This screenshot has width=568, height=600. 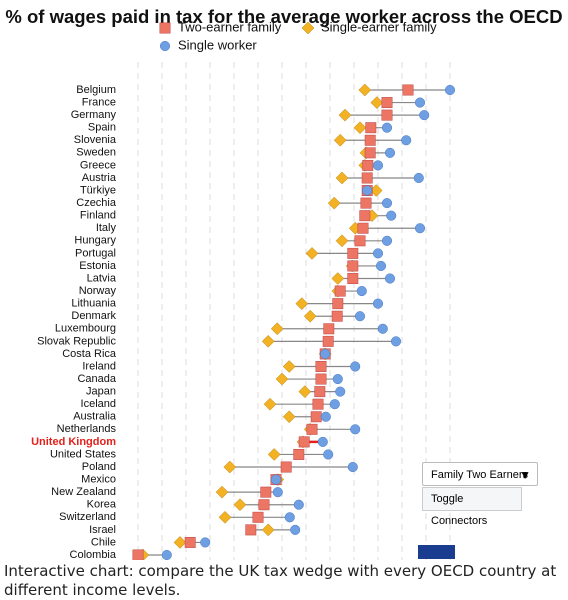 What do you see at coordinates (95, 417) in the screenshot?
I see `country-label: Australia` at bounding box center [95, 417].